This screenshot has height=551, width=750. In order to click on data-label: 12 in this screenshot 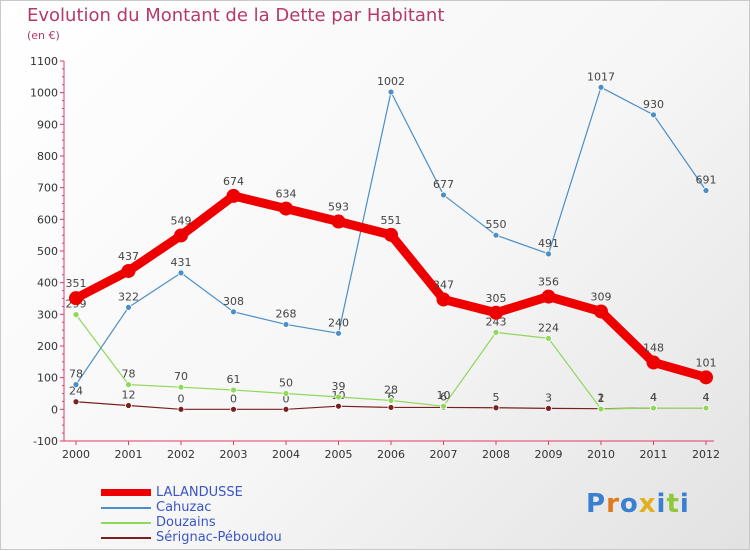, I will do `click(129, 395)`.